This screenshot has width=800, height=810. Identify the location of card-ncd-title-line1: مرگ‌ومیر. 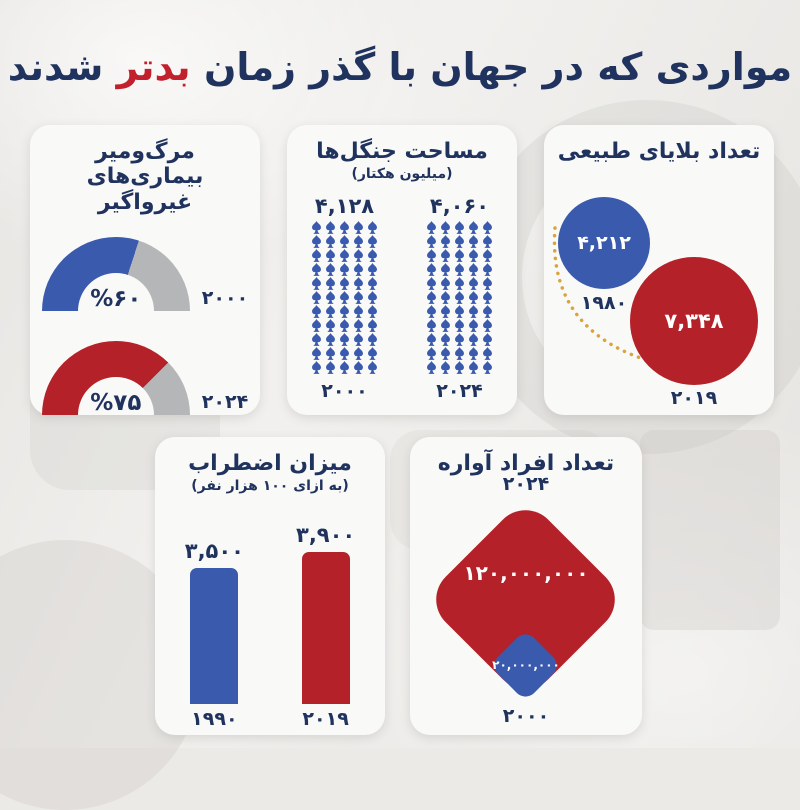
(145, 151).